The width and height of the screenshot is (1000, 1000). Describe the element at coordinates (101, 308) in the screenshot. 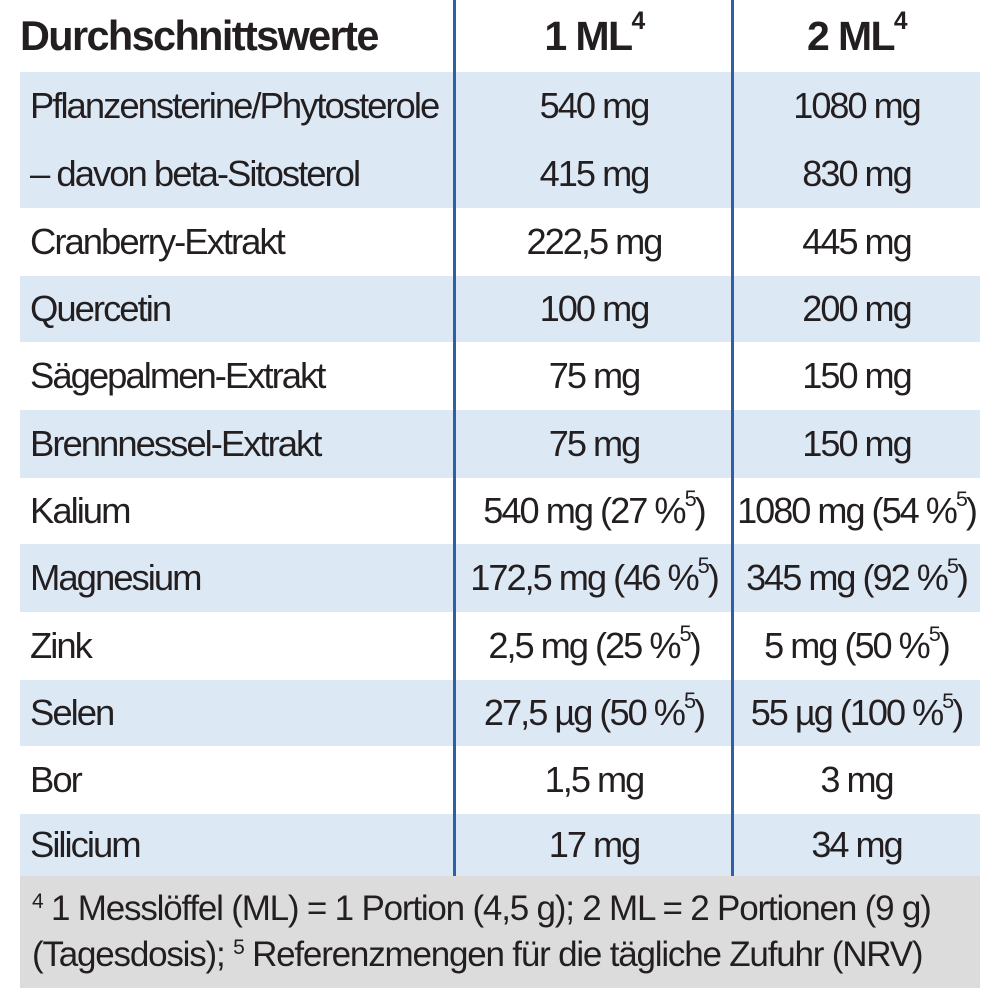

I see `nutrient-label: Quercetin` at that location.